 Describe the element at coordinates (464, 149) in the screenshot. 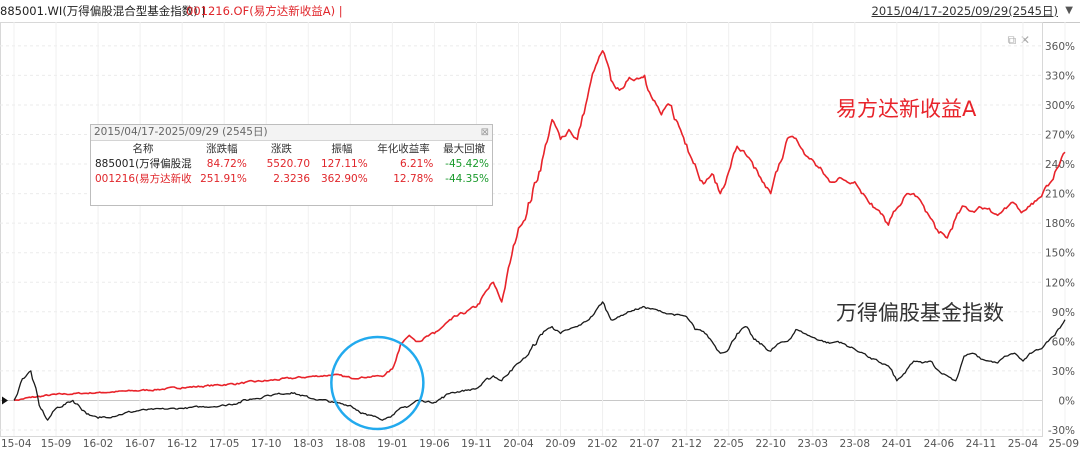

I see `column-header: 最大回撤` at that location.